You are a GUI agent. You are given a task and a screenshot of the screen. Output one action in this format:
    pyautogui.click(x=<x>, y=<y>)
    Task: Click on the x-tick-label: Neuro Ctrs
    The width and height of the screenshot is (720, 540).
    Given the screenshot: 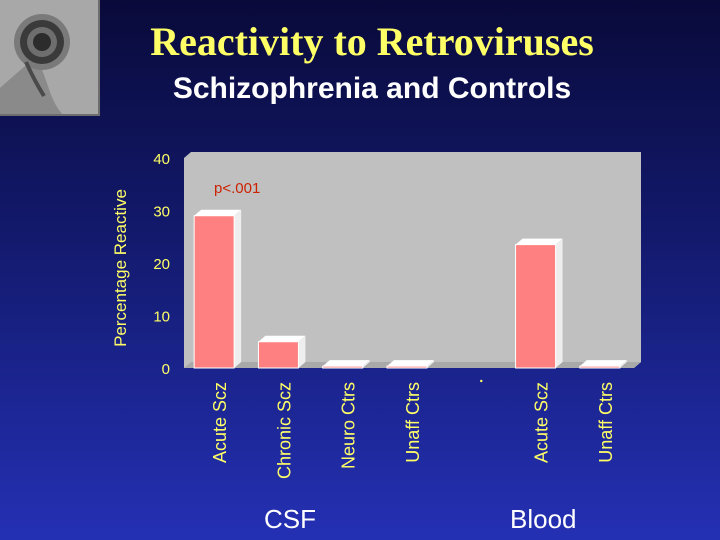 What is the action you would take?
    pyautogui.click(x=349, y=425)
    